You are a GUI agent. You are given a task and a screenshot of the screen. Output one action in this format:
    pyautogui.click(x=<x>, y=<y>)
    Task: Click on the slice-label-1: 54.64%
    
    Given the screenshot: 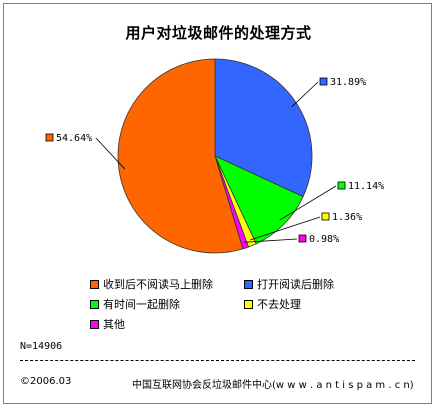 What is the action you would take?
    pyautogui.click(x=68, y=138)
    